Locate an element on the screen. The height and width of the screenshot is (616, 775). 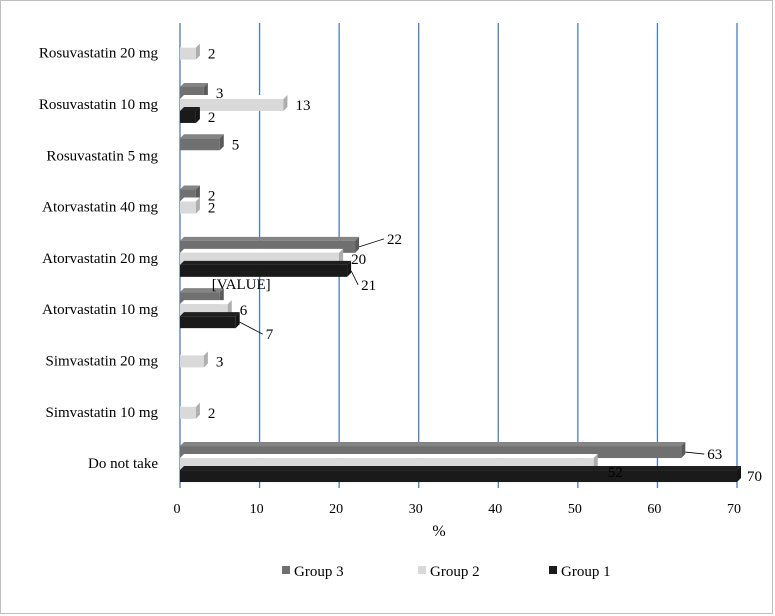
data-label: 63 is located at coordinates (714, 455).